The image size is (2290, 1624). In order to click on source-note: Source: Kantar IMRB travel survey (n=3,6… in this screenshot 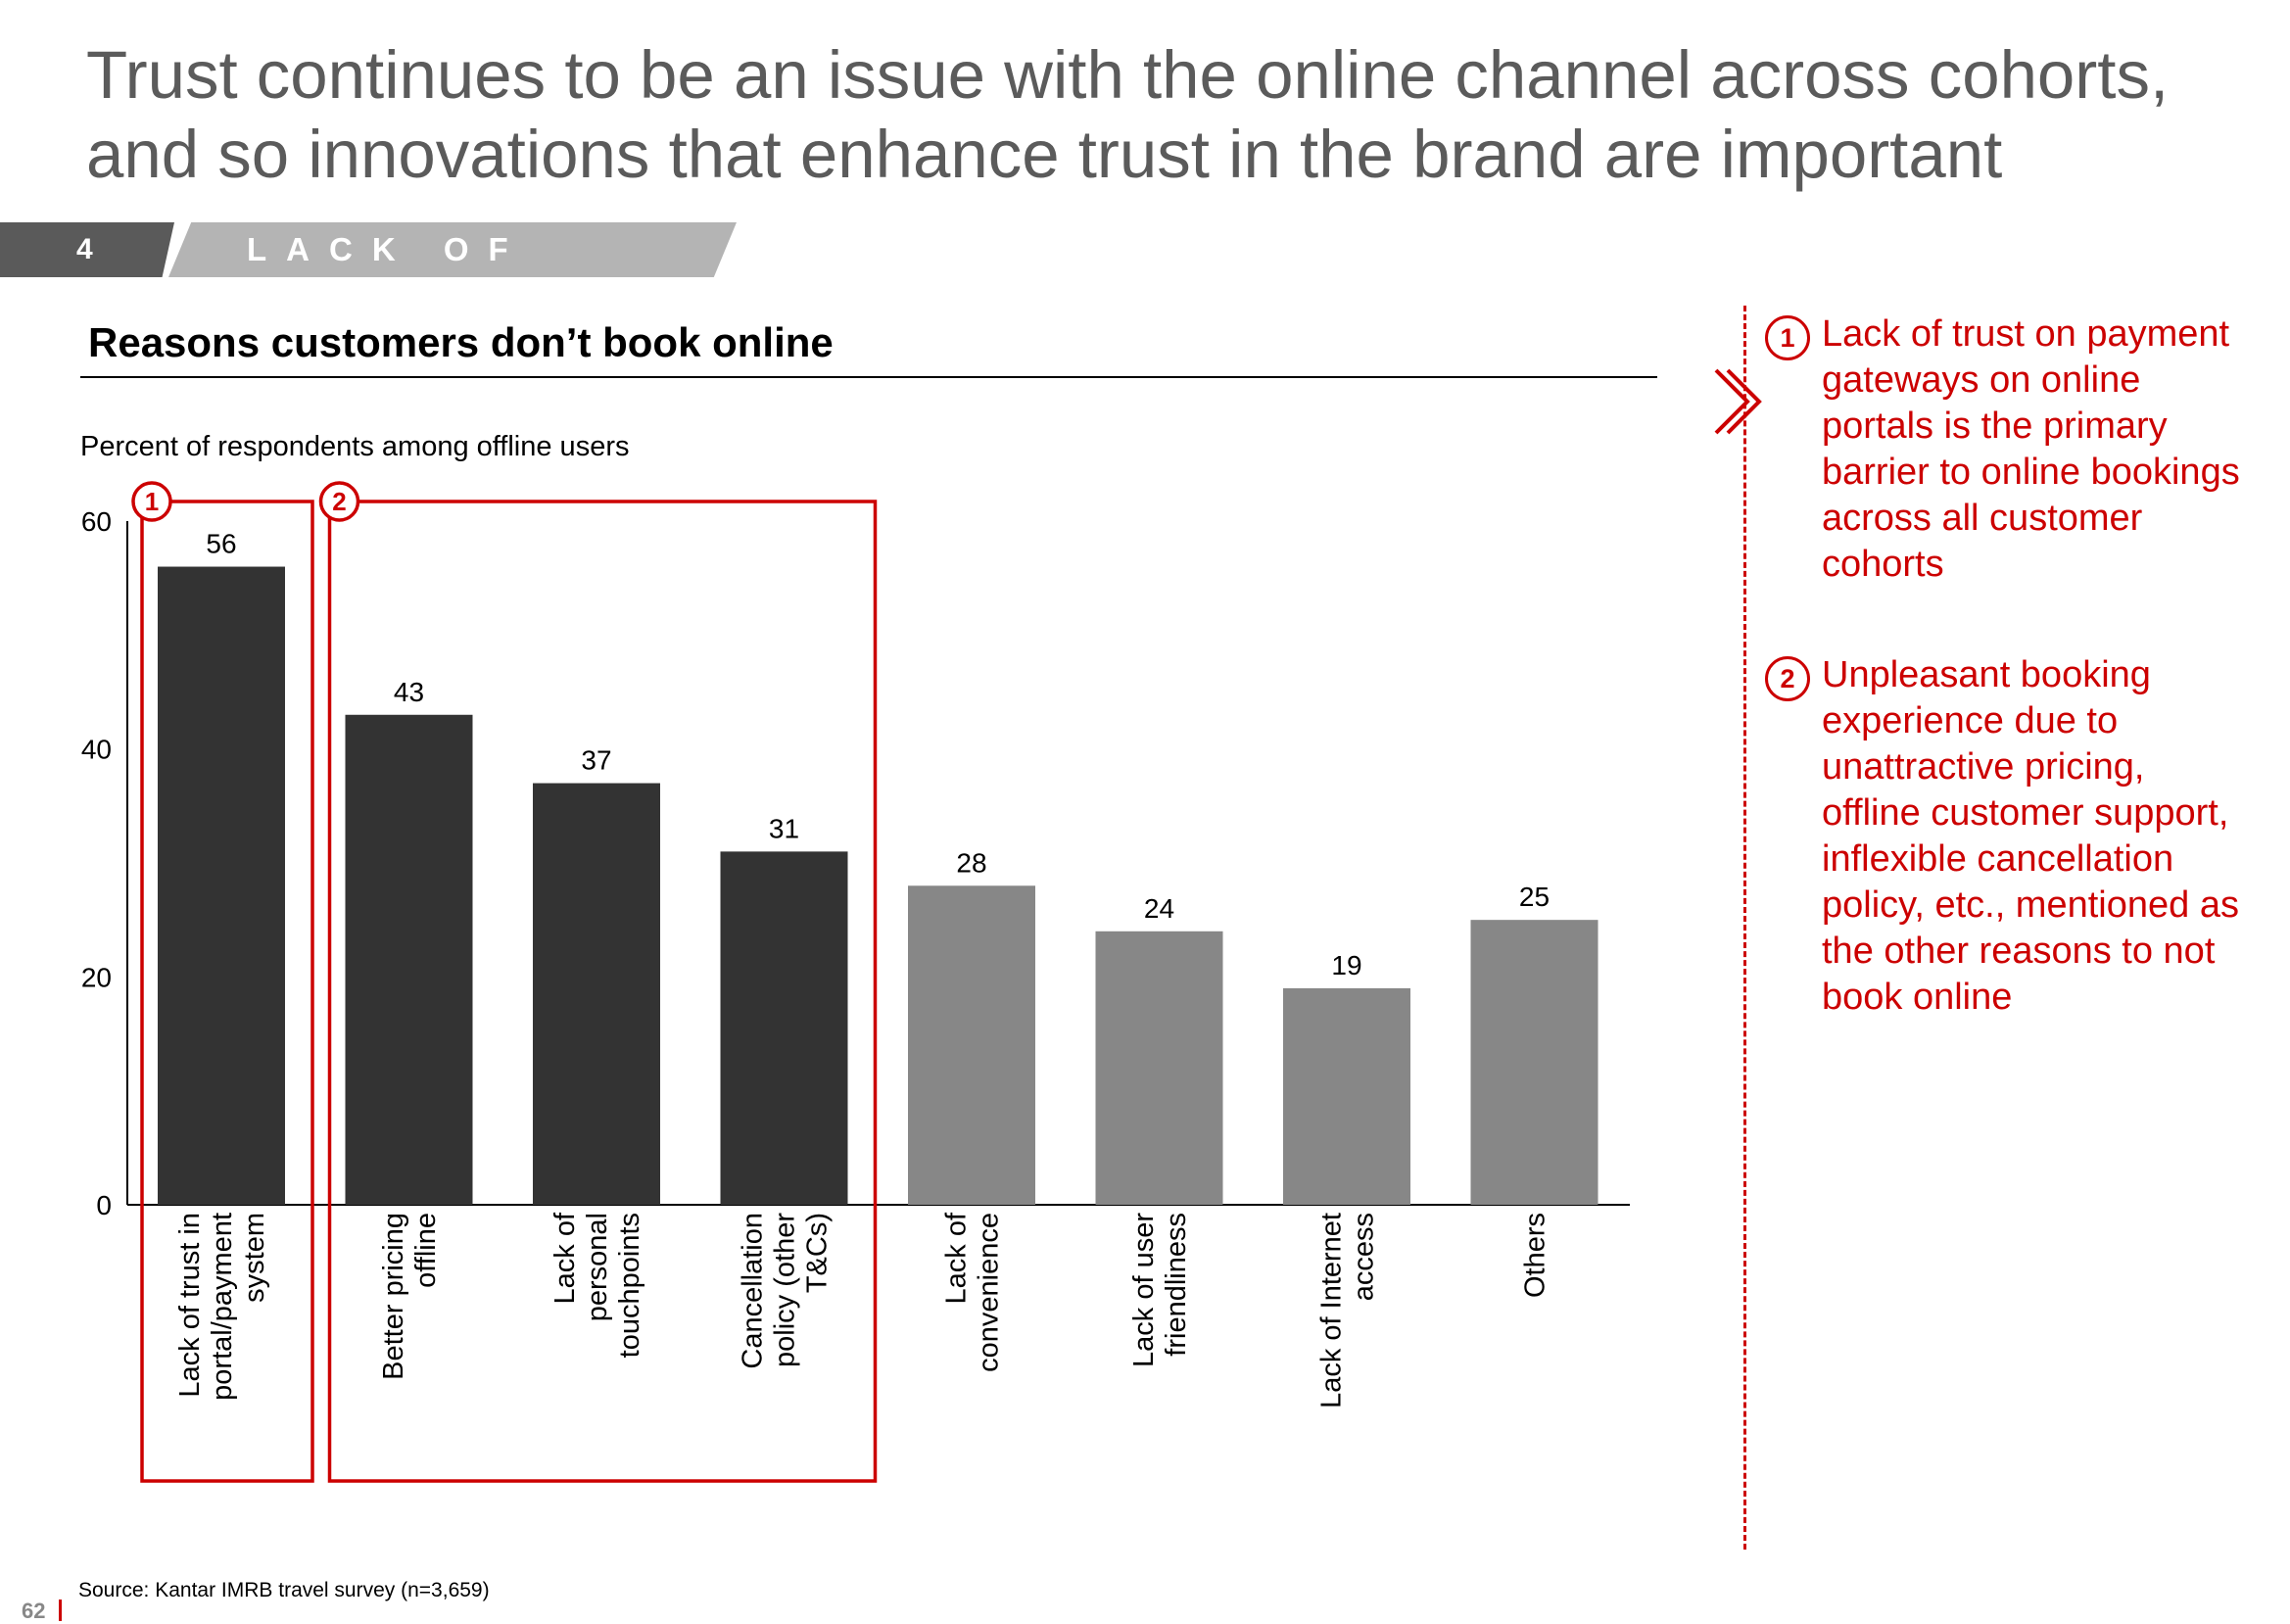, I will do `click(284, 1590)`.